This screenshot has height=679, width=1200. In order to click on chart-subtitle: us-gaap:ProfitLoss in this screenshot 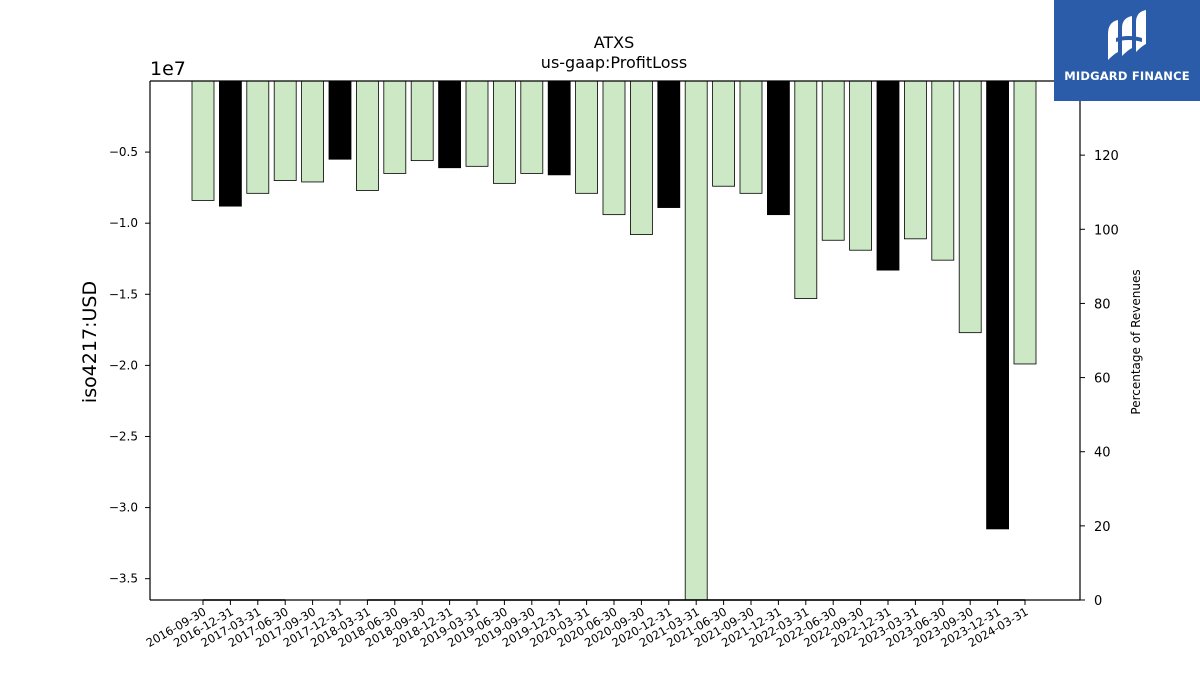, I will do `click(614, 62)`.